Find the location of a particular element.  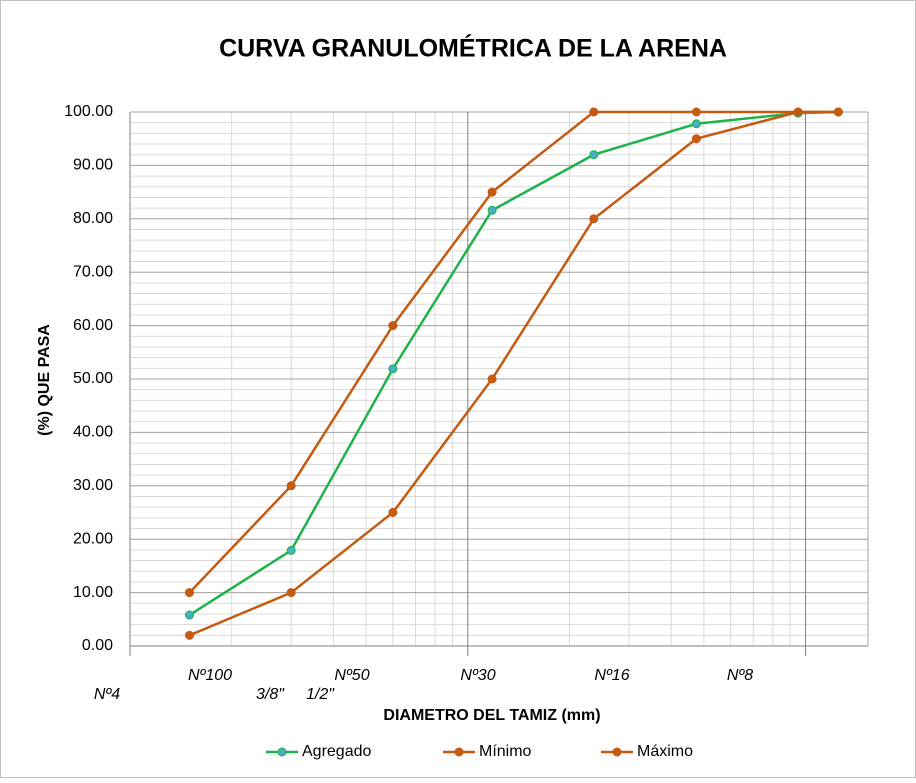

y-tick-label: 20.00 is located at coordinates (93, 538).